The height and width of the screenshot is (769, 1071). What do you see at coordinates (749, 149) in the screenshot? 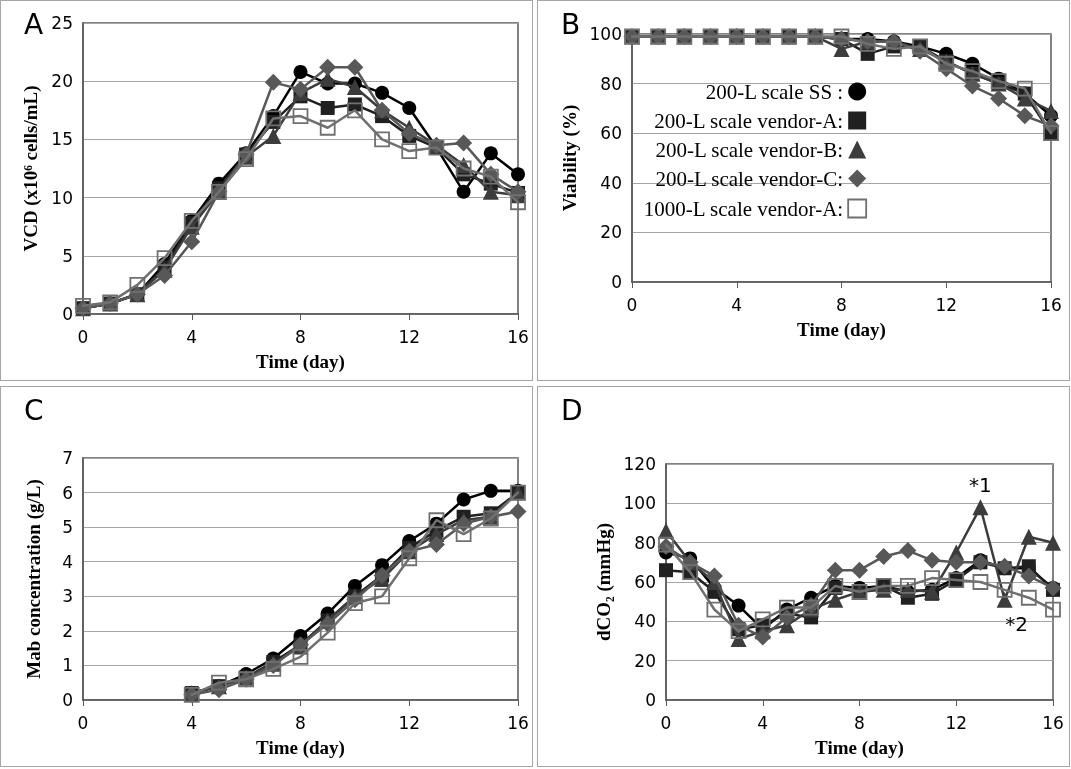
I see `legend-label: 200-L scale vendor-B:` at bounding box center [749, 149].